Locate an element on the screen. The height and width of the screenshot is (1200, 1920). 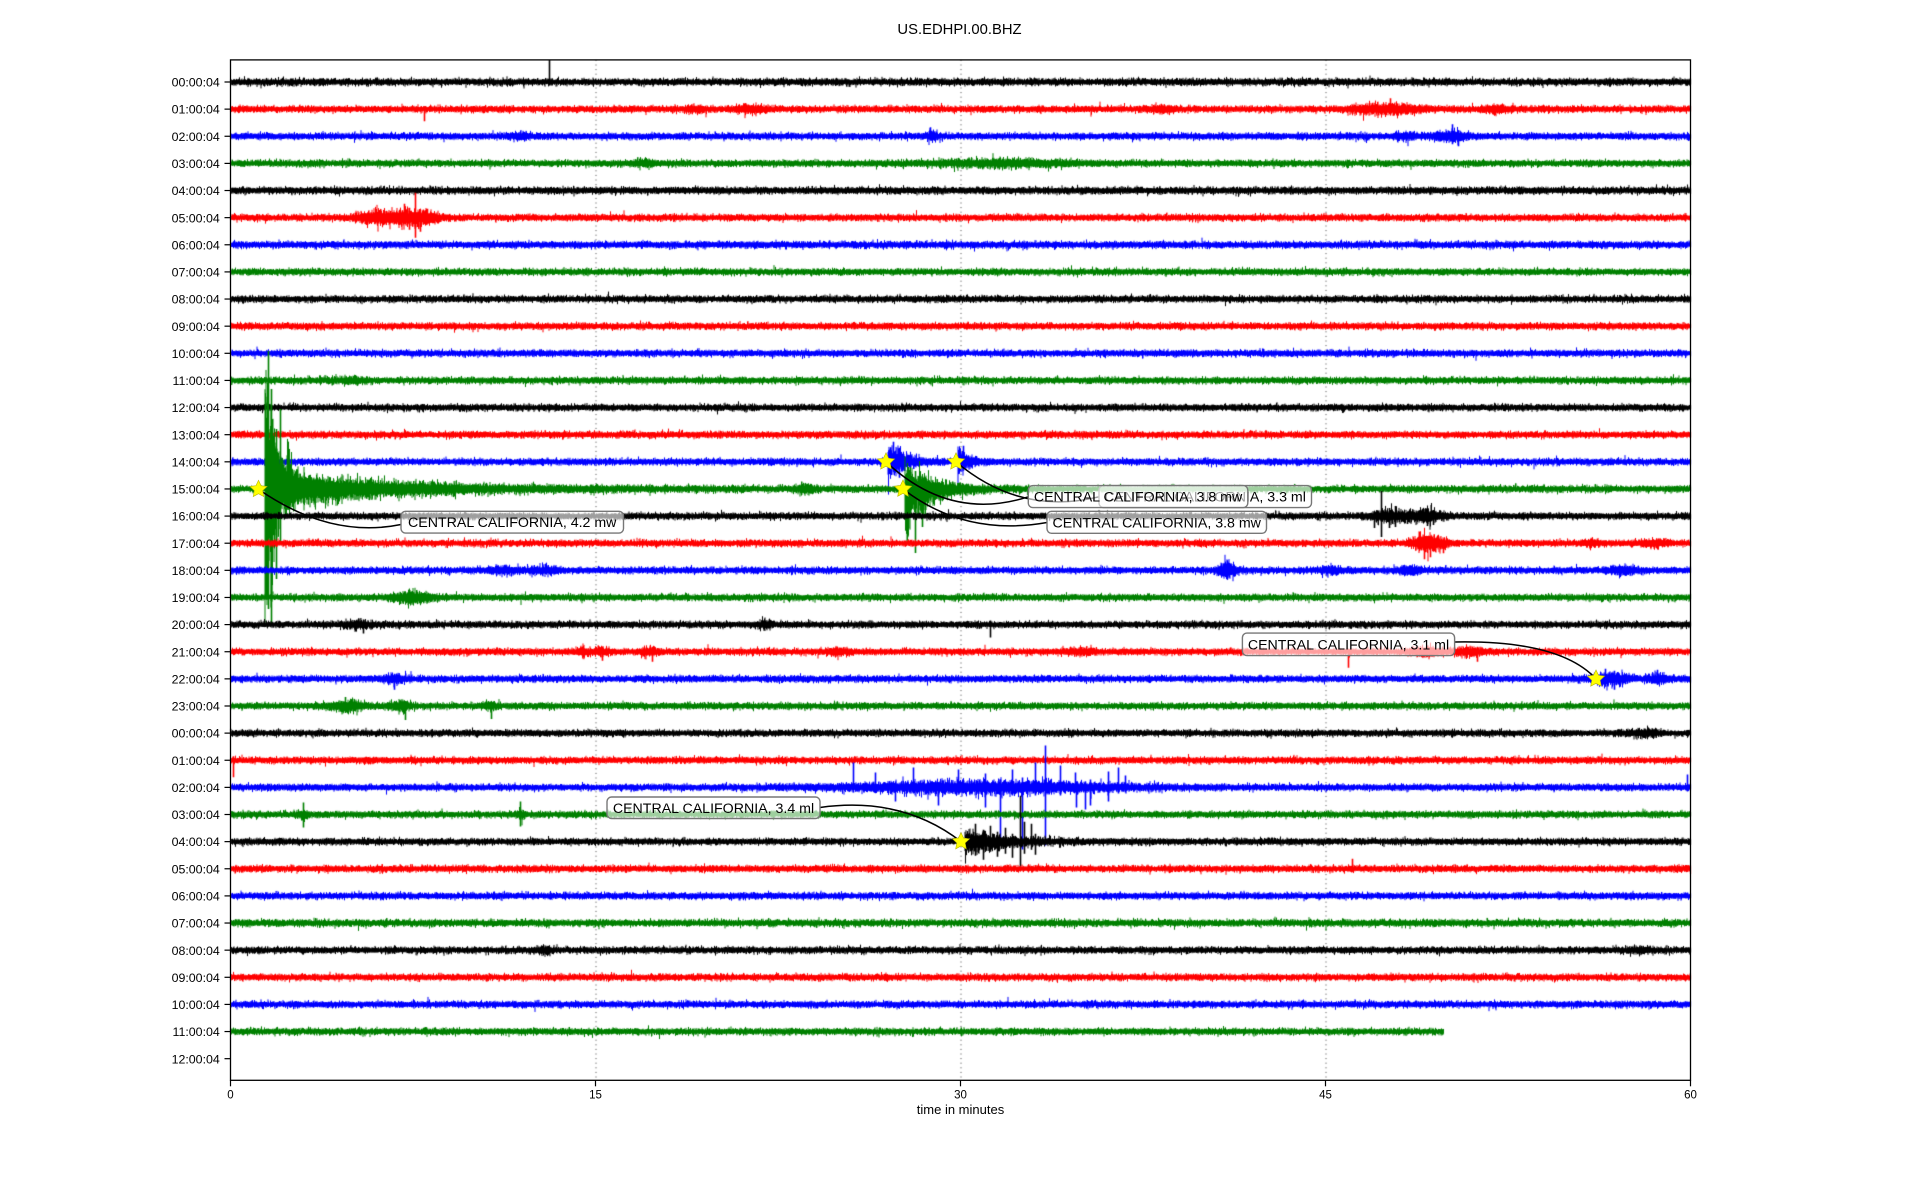
svg-text: 16:00:04 is located at coordinates (196, 517).